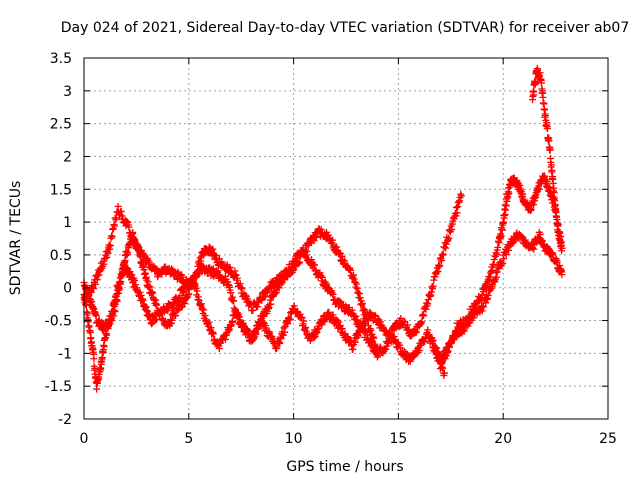  I want to click on x-tick-label: 15, so click(398, 439).